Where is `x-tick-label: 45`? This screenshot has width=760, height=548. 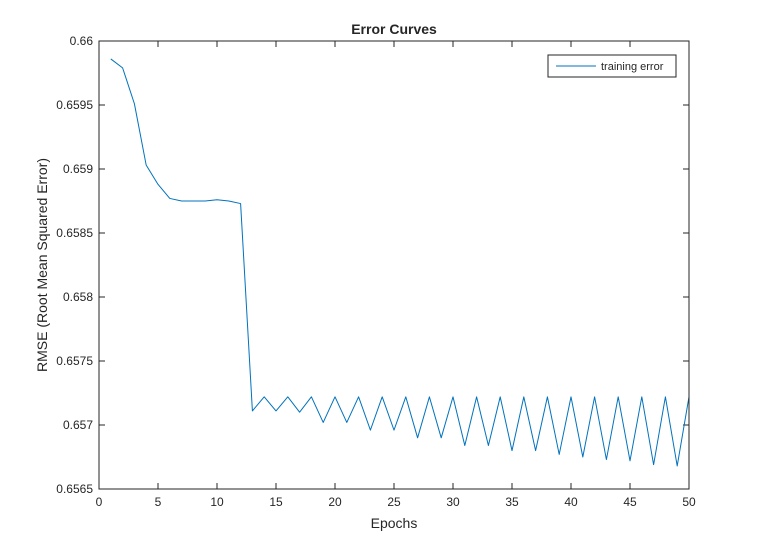 x-tick-label: 45 is located at coordinates (630, 502).